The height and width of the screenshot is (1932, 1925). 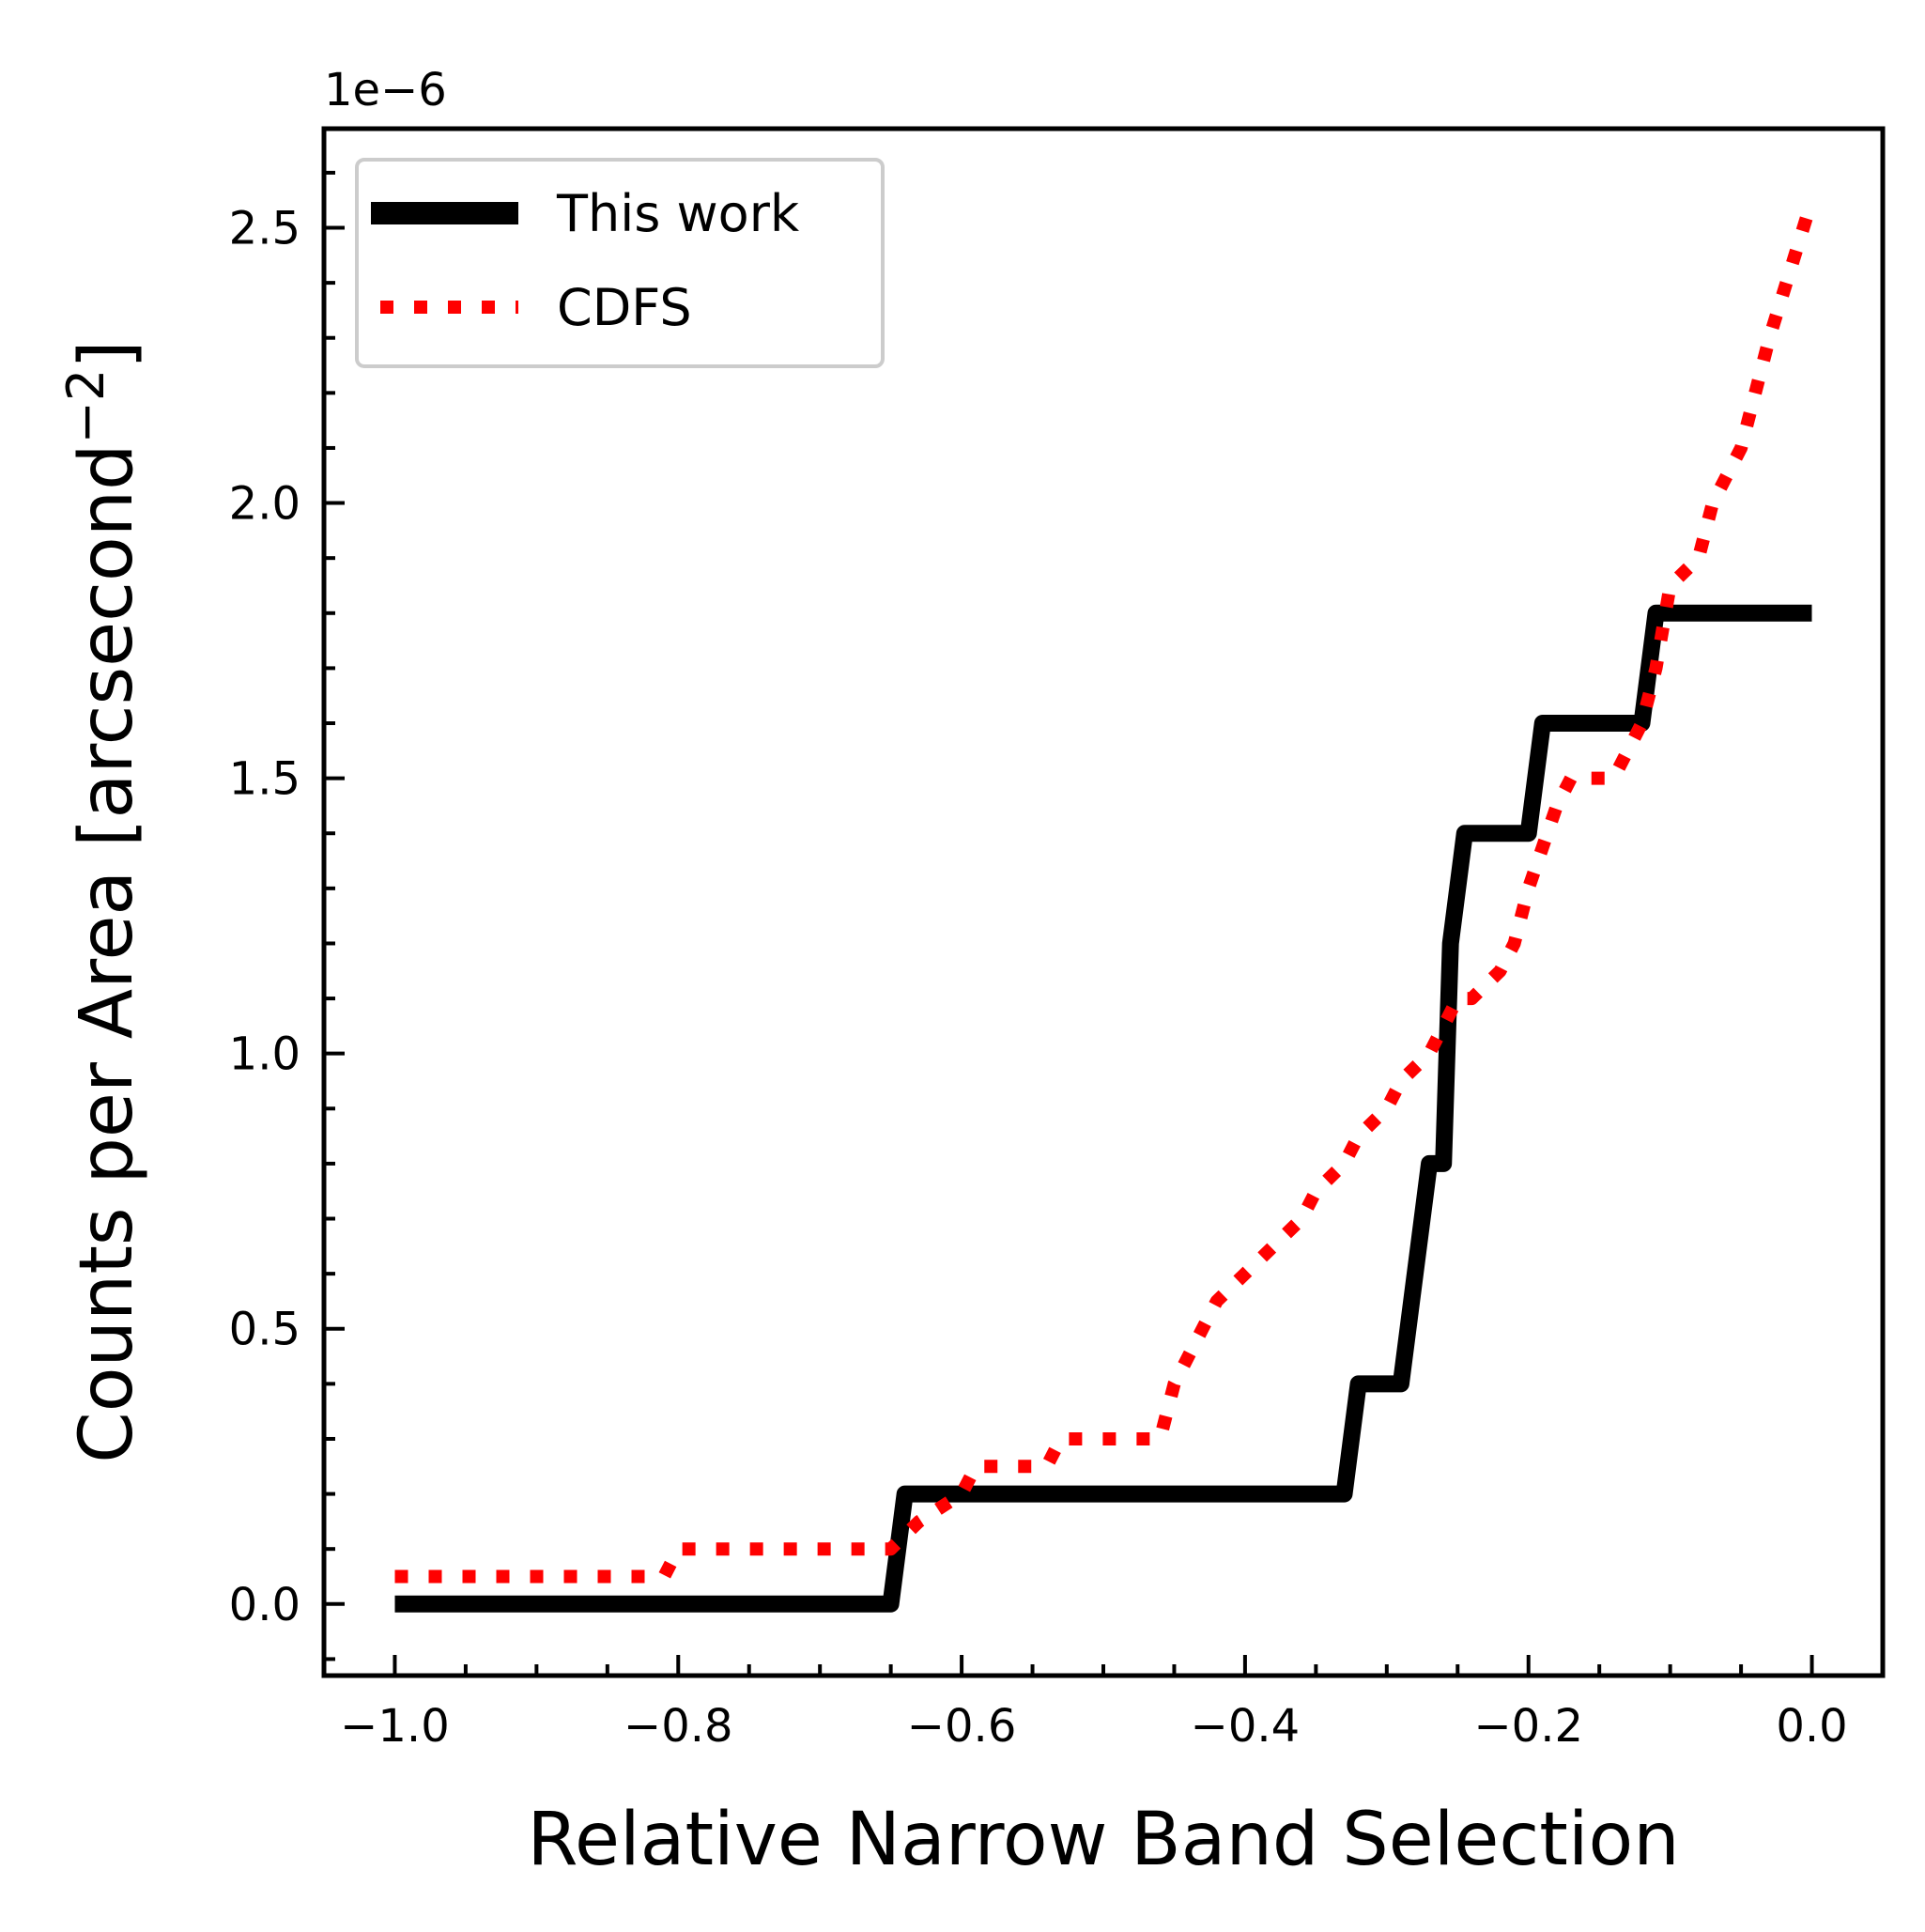 What do you see at coordinates (107, 354) in the screenshot?
I see `y-axis-label-close: ]` at bounding box center [107, 354].